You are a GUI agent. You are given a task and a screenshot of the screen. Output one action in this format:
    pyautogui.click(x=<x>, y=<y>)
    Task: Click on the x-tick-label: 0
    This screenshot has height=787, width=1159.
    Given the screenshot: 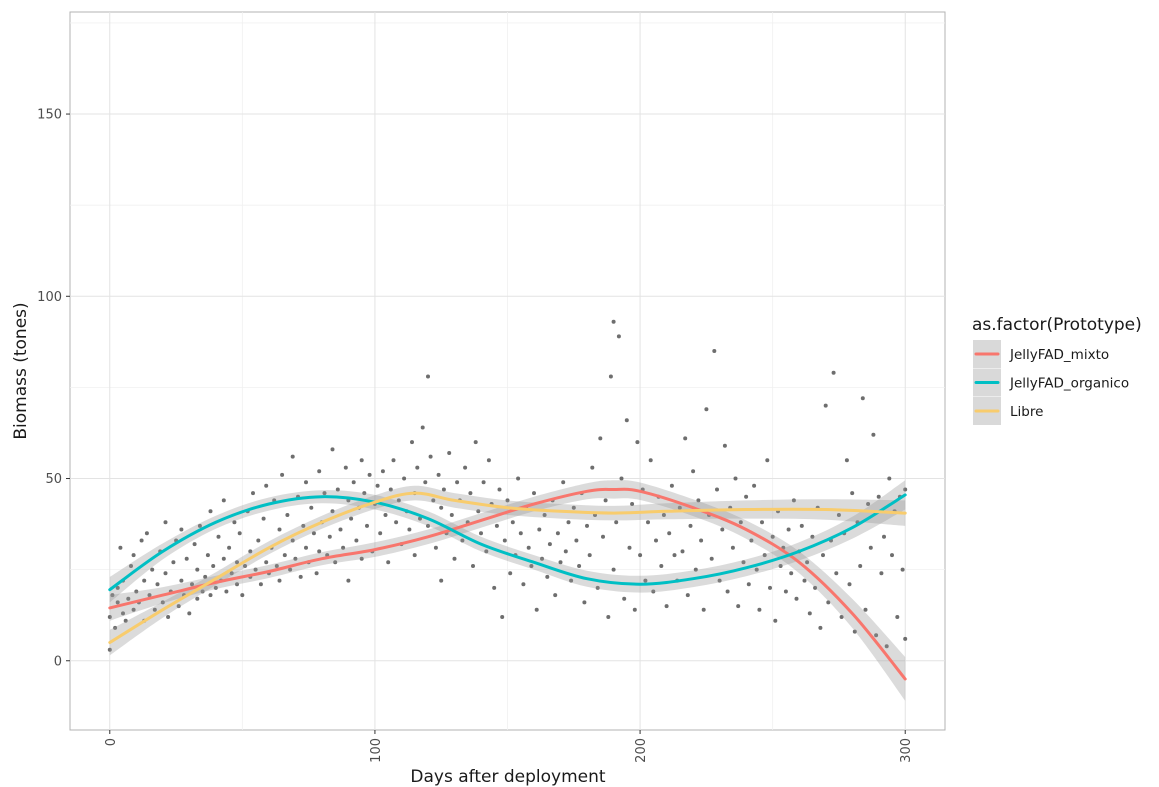 What is the action you would take?
    pyautogui.click(x=111, y=742)
    